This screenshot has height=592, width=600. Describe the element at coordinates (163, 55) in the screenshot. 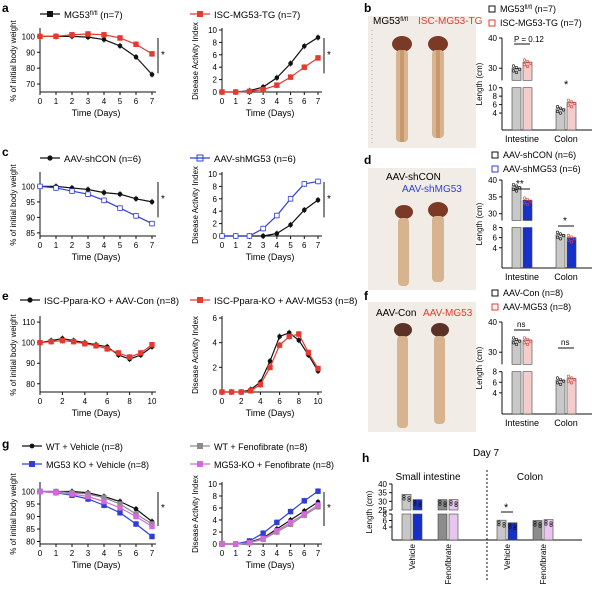

I see `significance-star: *` at that location.